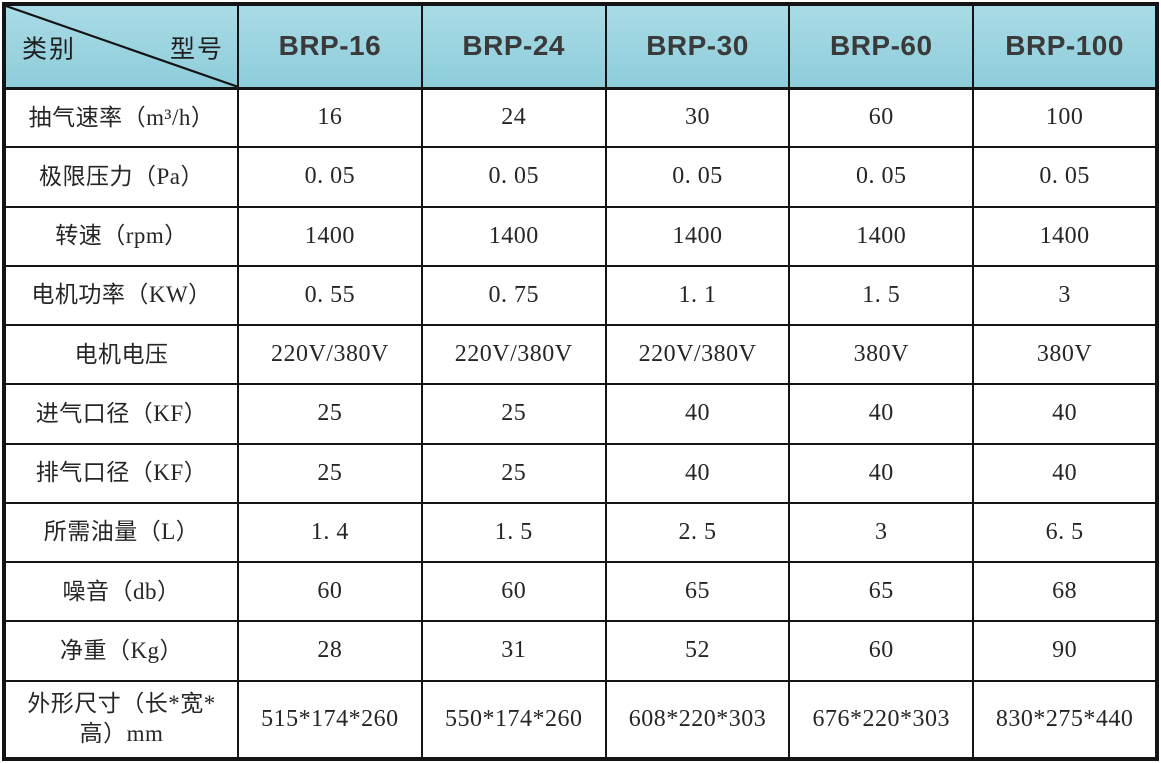 The height and width of the screenshot is (763, 1161). I want to click on corner-category-label: 类别, so click(49, 50).